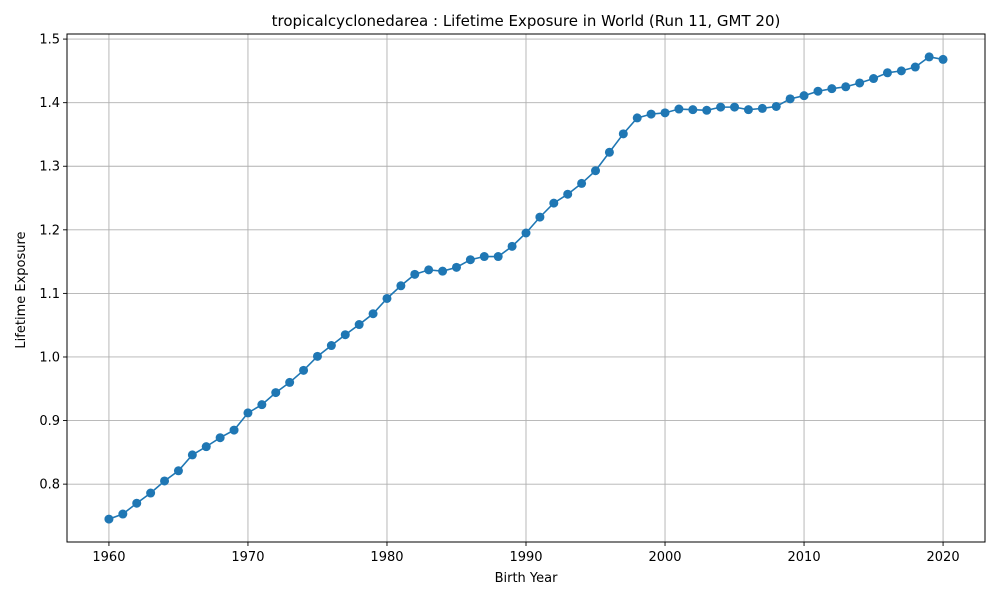  I want to click on y-tick-label: 1.5, so click(49, 40).